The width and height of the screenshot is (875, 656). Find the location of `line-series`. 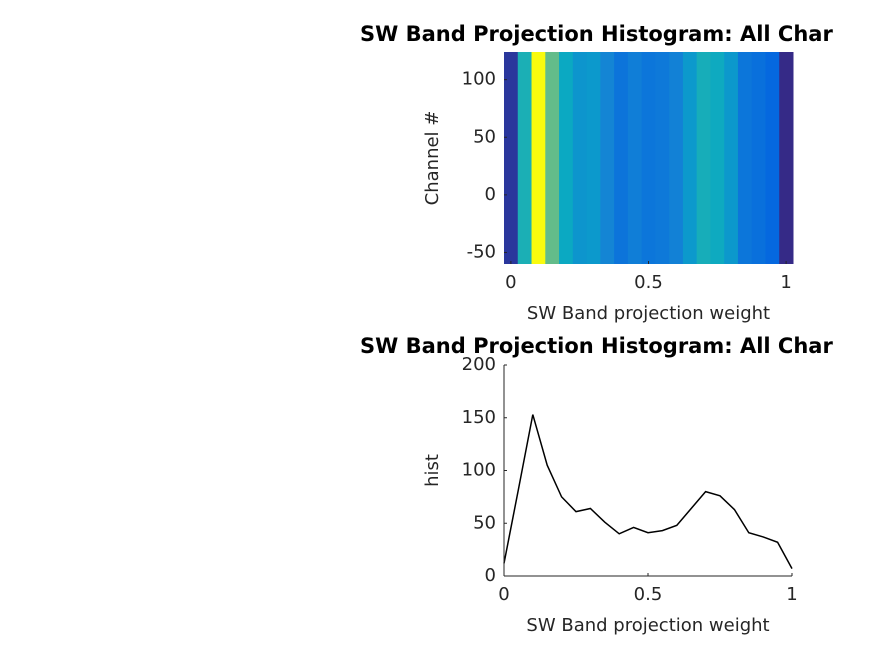

line-series is located at coordinates (648, 491).